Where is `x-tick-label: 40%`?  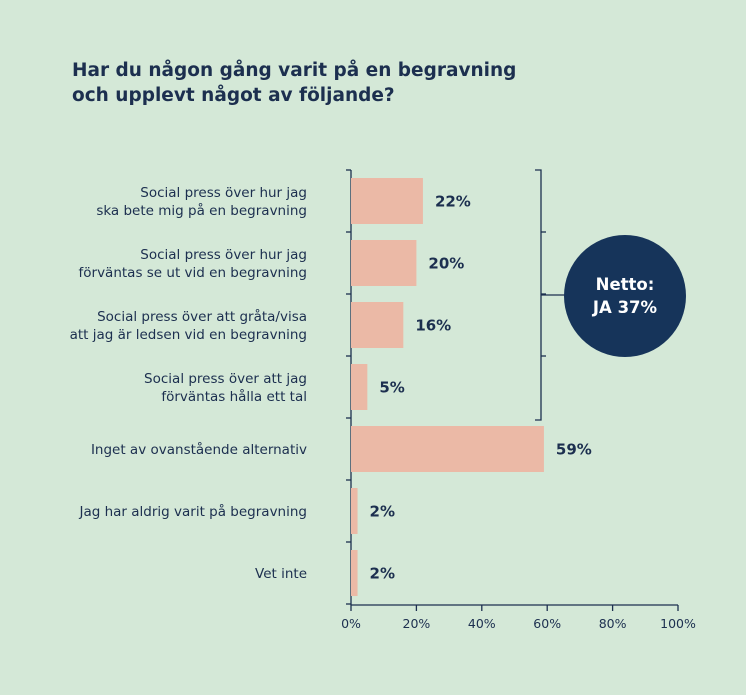
x-tick-label: 40% is located at coordinates (482, 623).